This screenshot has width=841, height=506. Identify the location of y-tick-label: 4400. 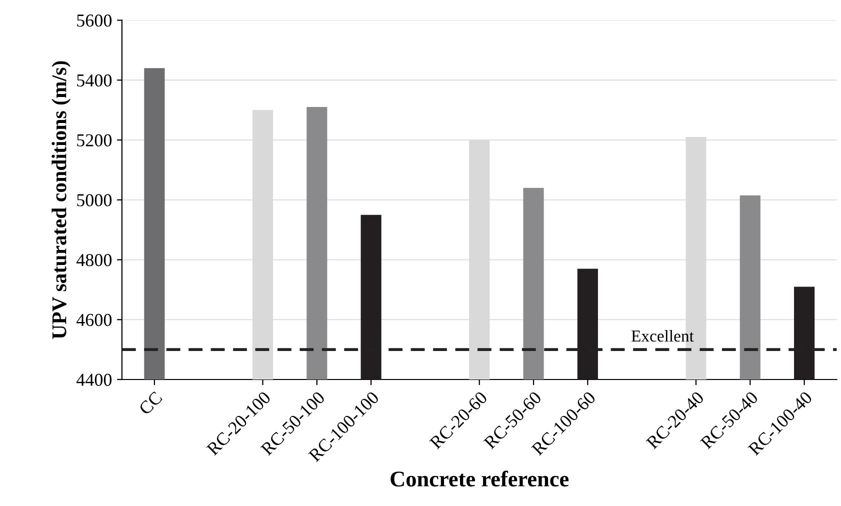
(94, 380).